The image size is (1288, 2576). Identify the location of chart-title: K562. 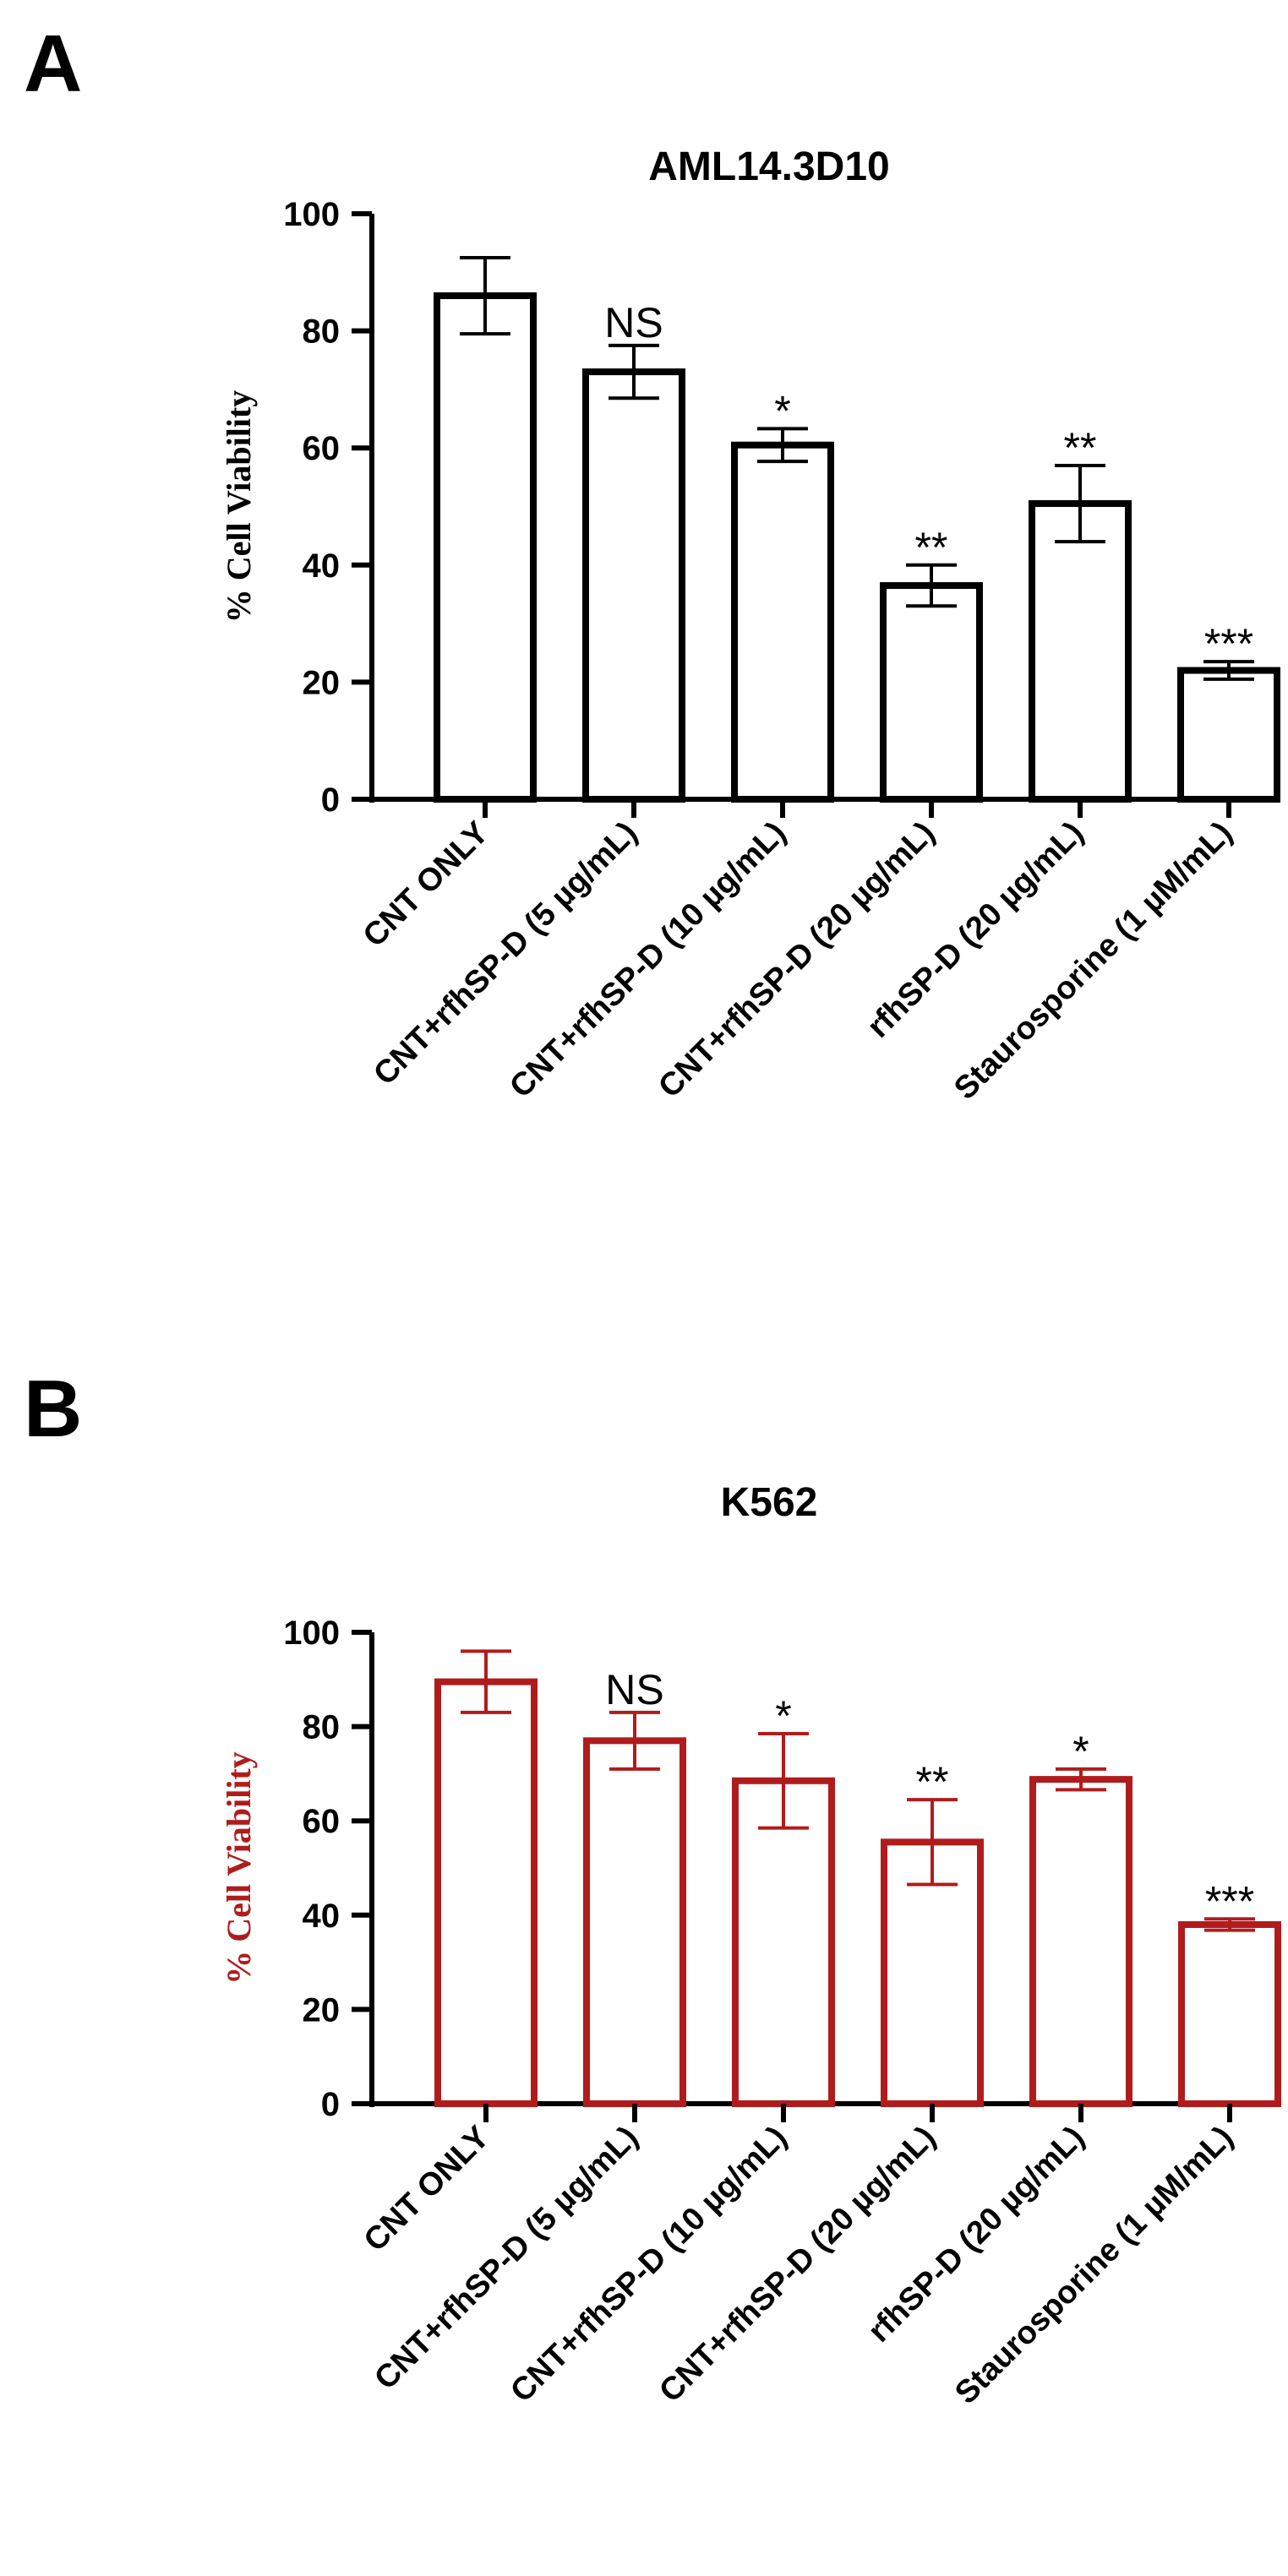
(769, 1502).